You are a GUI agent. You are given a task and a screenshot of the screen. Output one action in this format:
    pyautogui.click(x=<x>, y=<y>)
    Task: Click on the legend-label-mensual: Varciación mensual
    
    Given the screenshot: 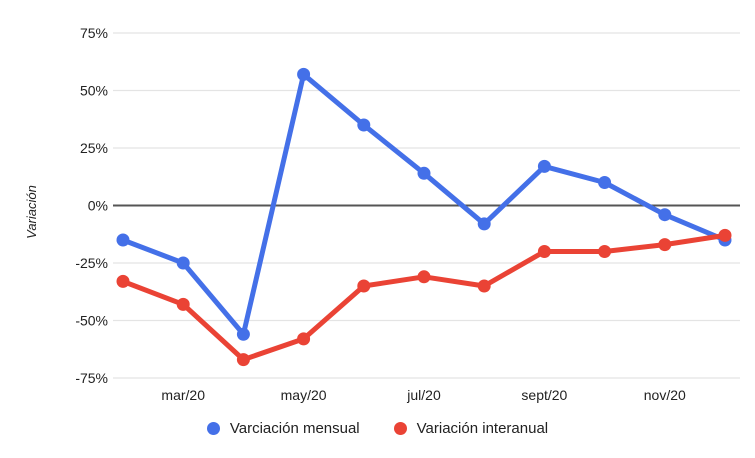 What is the action you would take?
    pyautogui.click(x=294, y=428)
    